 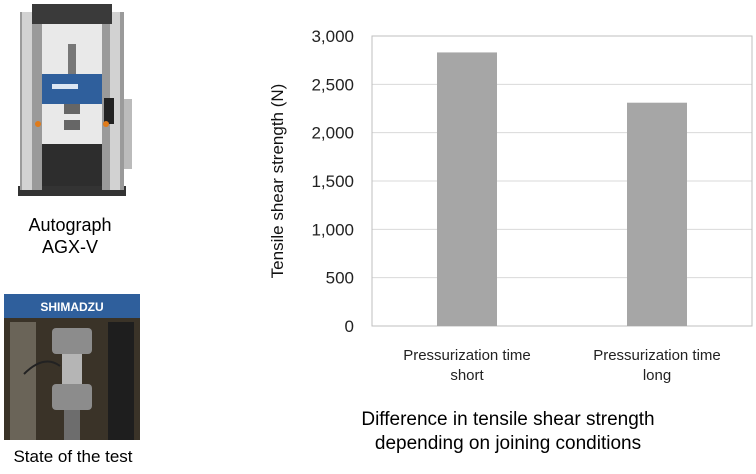 I want to click on test-state-photo: SHIMADZU, so click(x=72, y=367).